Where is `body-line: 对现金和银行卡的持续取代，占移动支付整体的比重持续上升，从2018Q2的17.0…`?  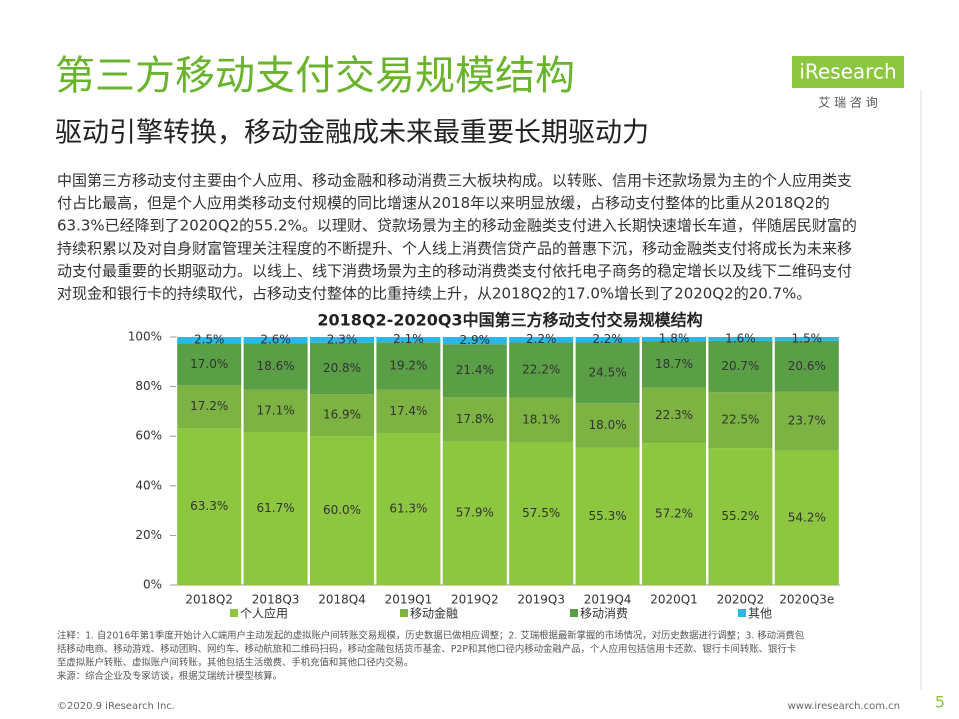
body-line: 对现金和银行卡的持续取代，占移动支付整体的比重持续上升，从2018Q2的17.0… is located at coordinates (434, 294).